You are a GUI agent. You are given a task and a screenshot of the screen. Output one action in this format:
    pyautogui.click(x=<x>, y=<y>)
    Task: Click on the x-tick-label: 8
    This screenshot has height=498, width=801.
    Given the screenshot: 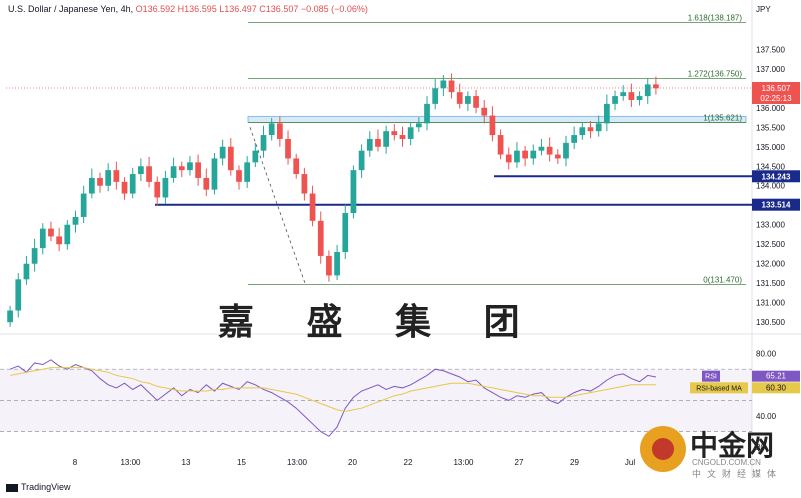 What is the action you would take?
    pyautogui.click(x=75, y=462)
    